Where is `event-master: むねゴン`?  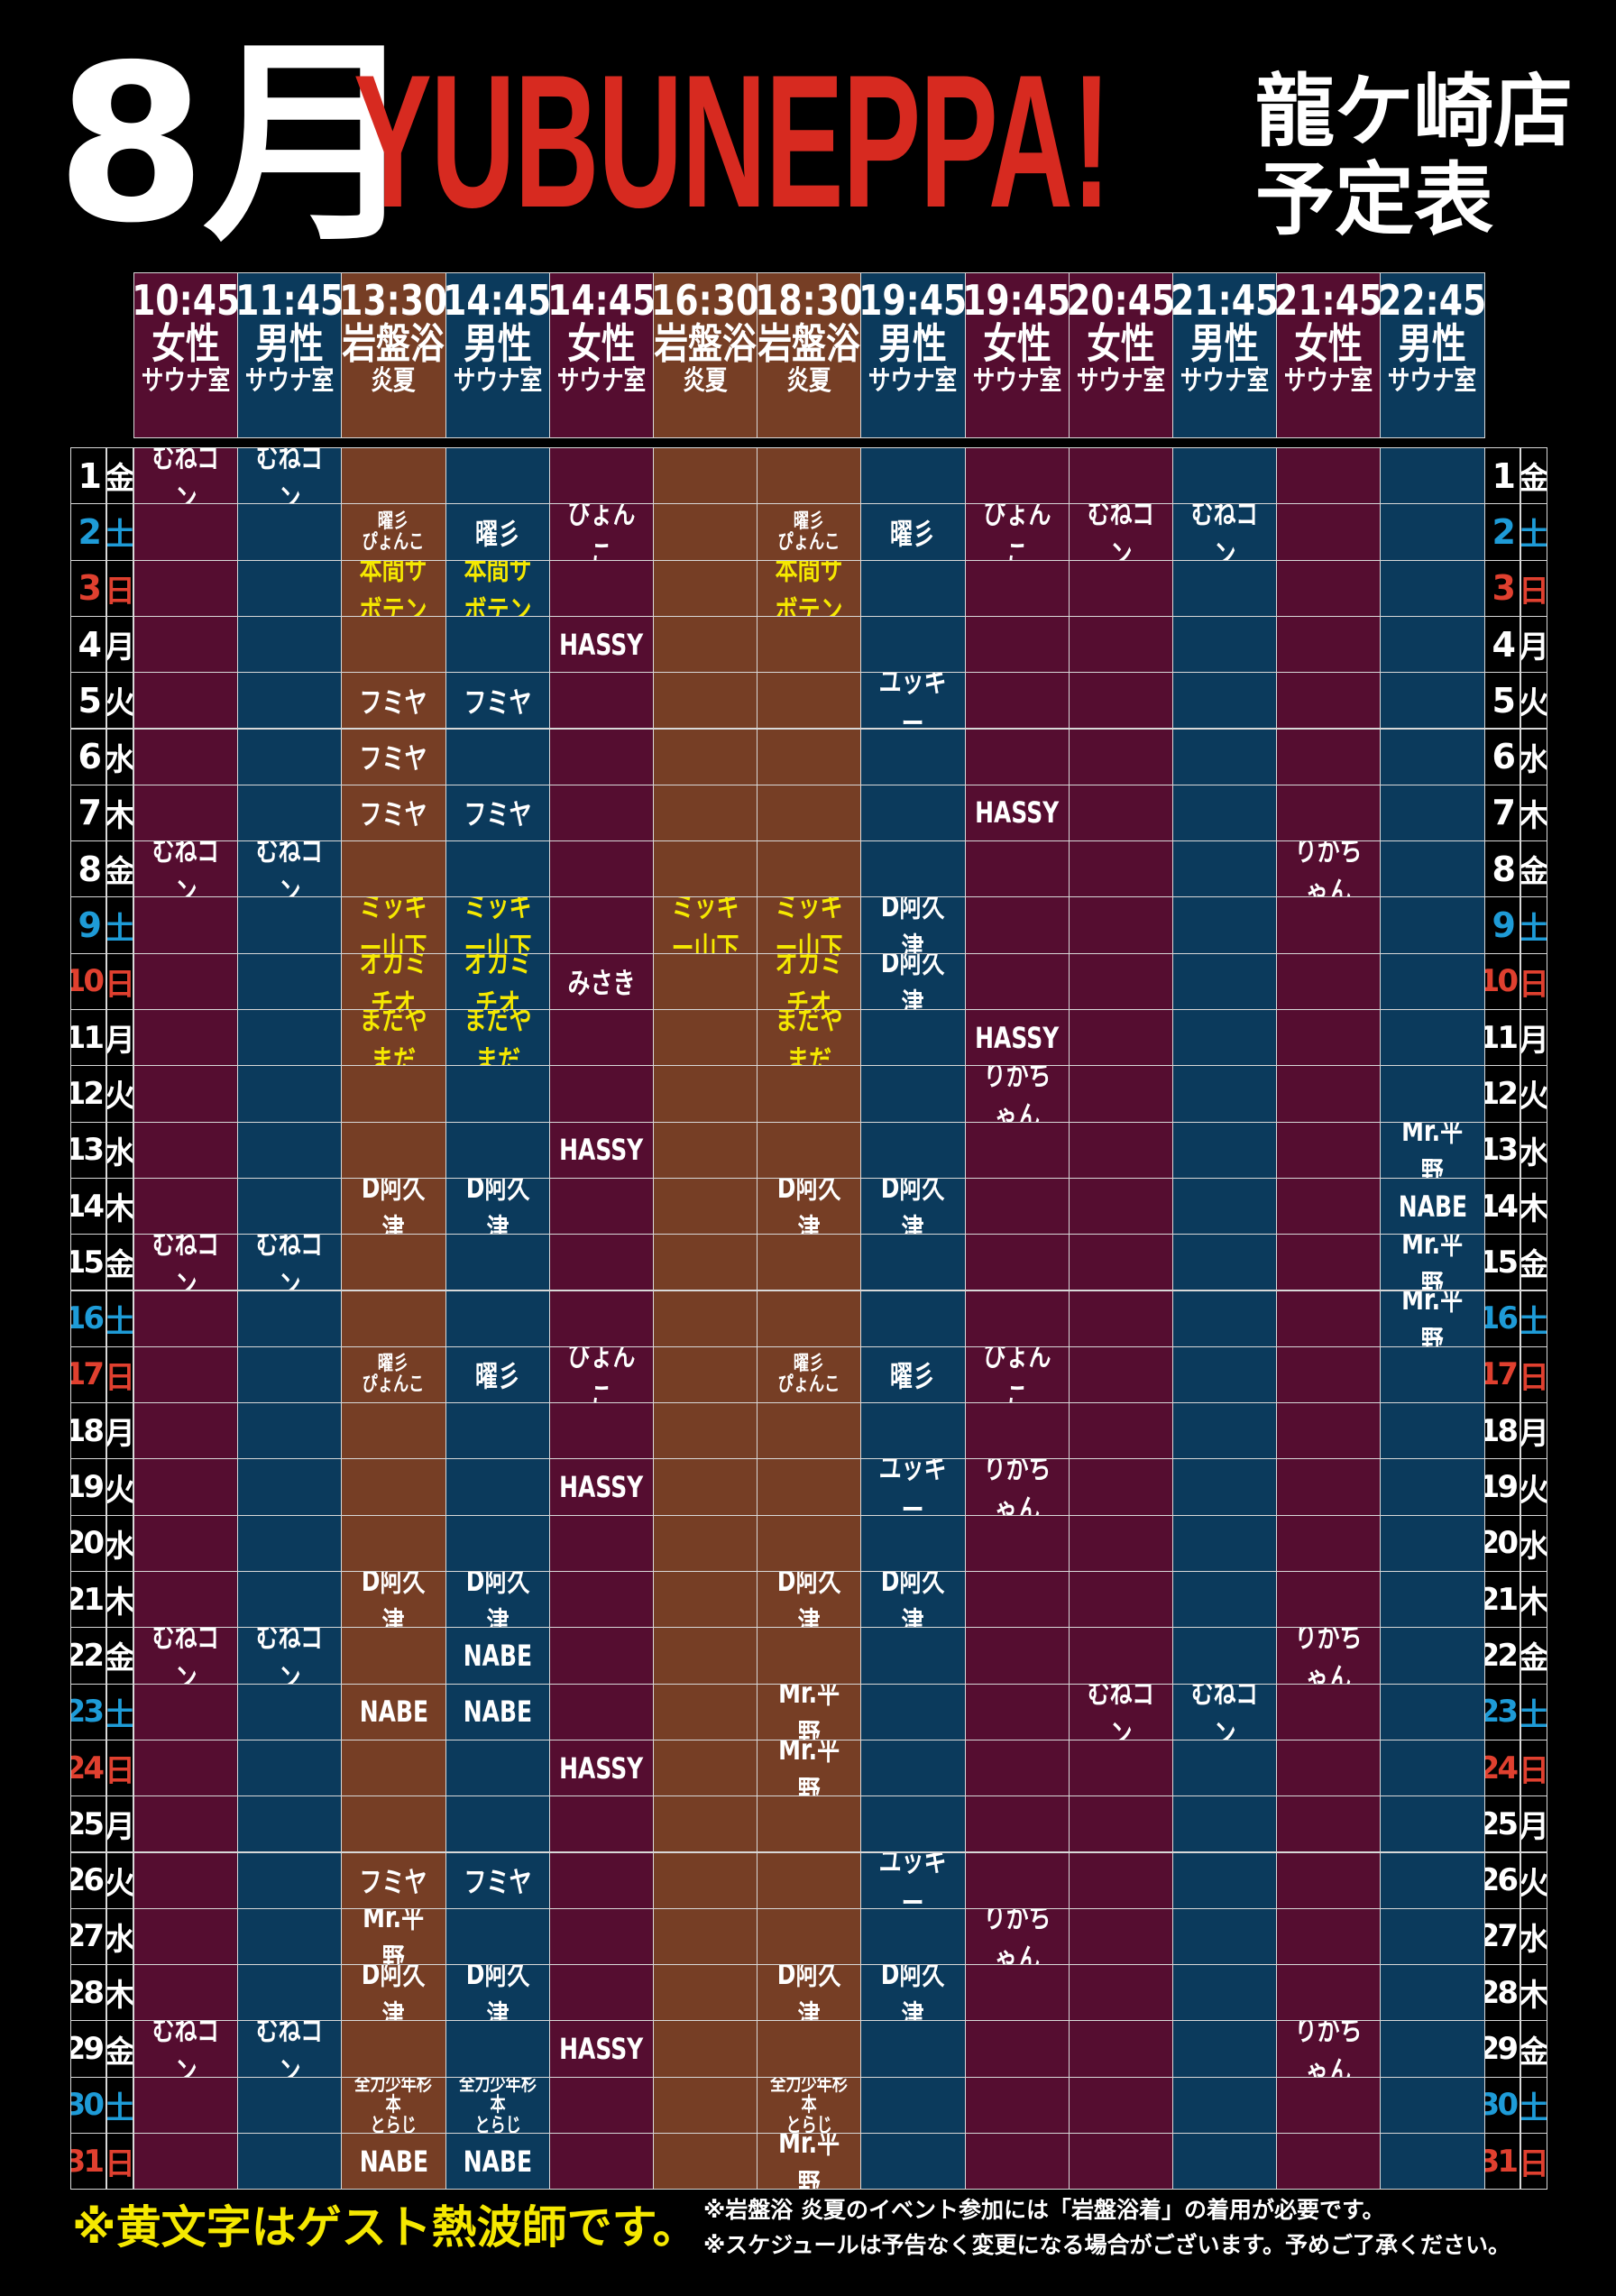 event-master: むねゴン is located at coordinates (1225, 532).